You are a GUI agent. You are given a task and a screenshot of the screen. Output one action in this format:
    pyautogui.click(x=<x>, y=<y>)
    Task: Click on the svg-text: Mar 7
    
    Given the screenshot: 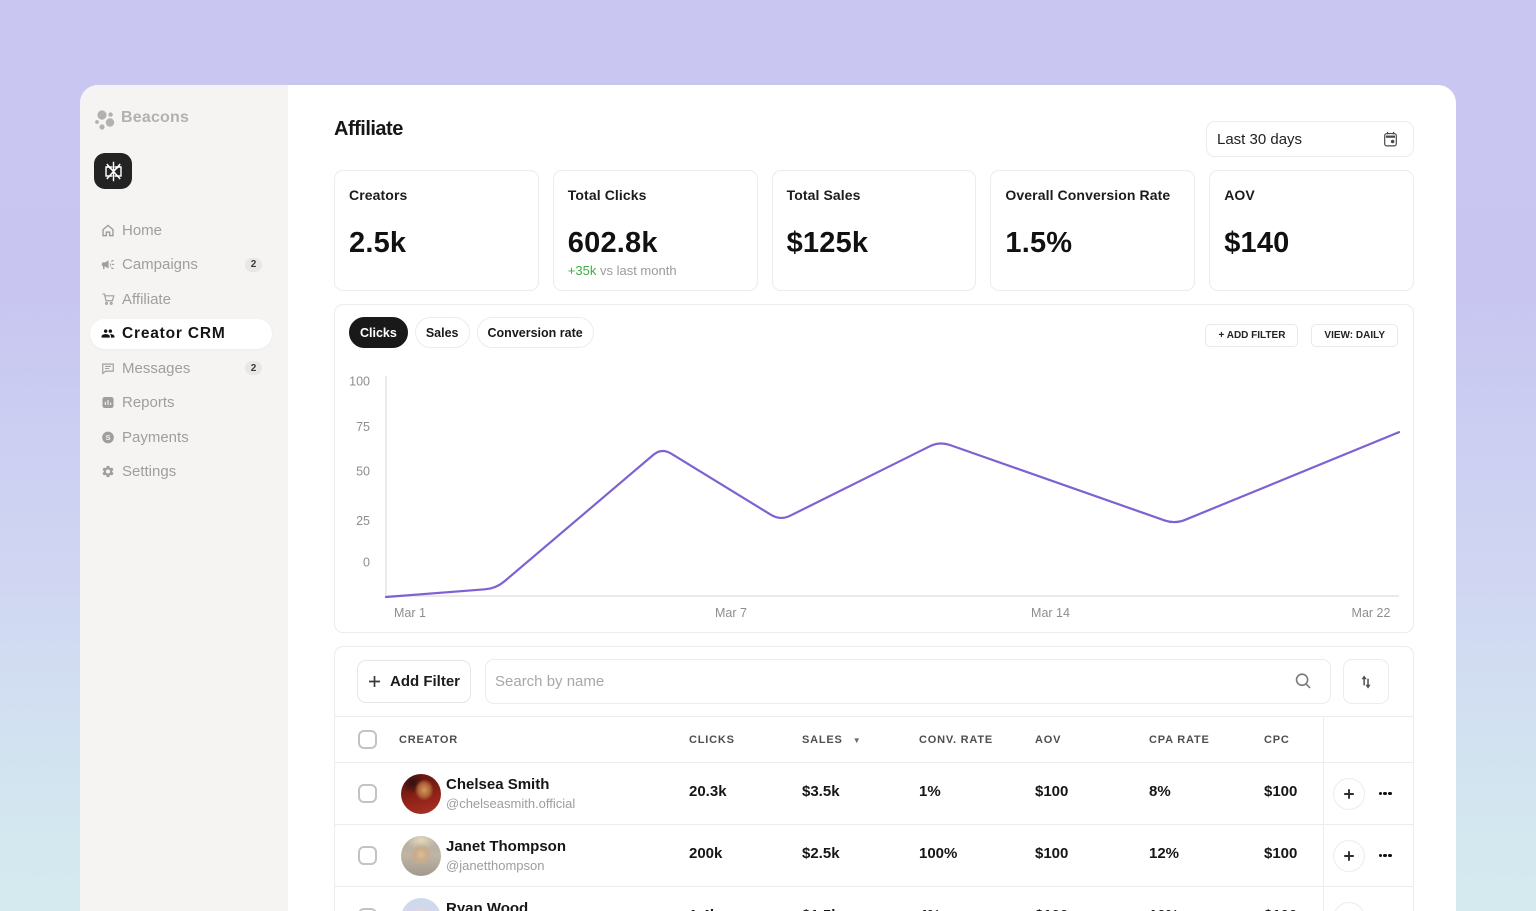 What is the action you would take?
    pyautogui.click(x=731, y=613)
    